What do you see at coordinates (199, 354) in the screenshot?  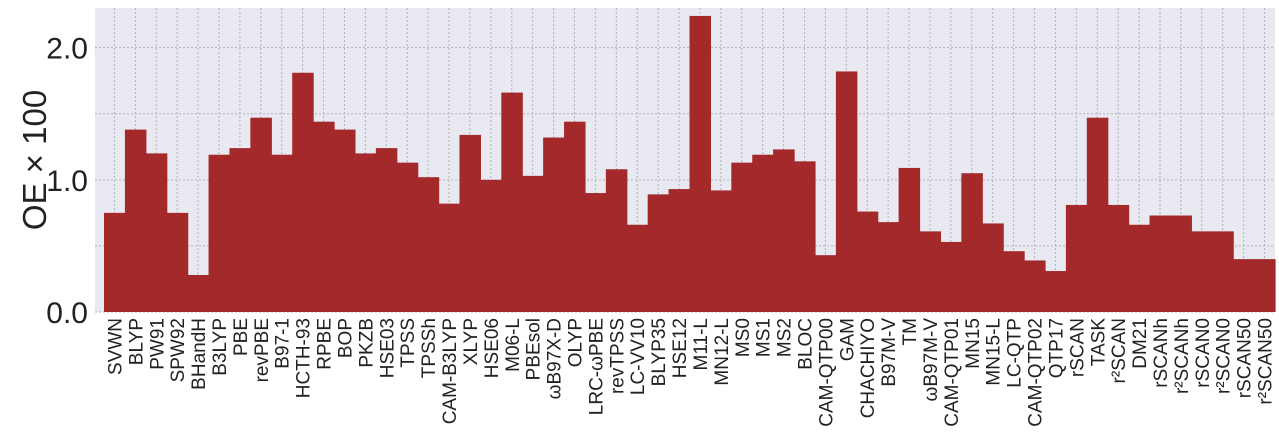 I see `x-tick-label: BHandH` at bounding box center [199, 354].